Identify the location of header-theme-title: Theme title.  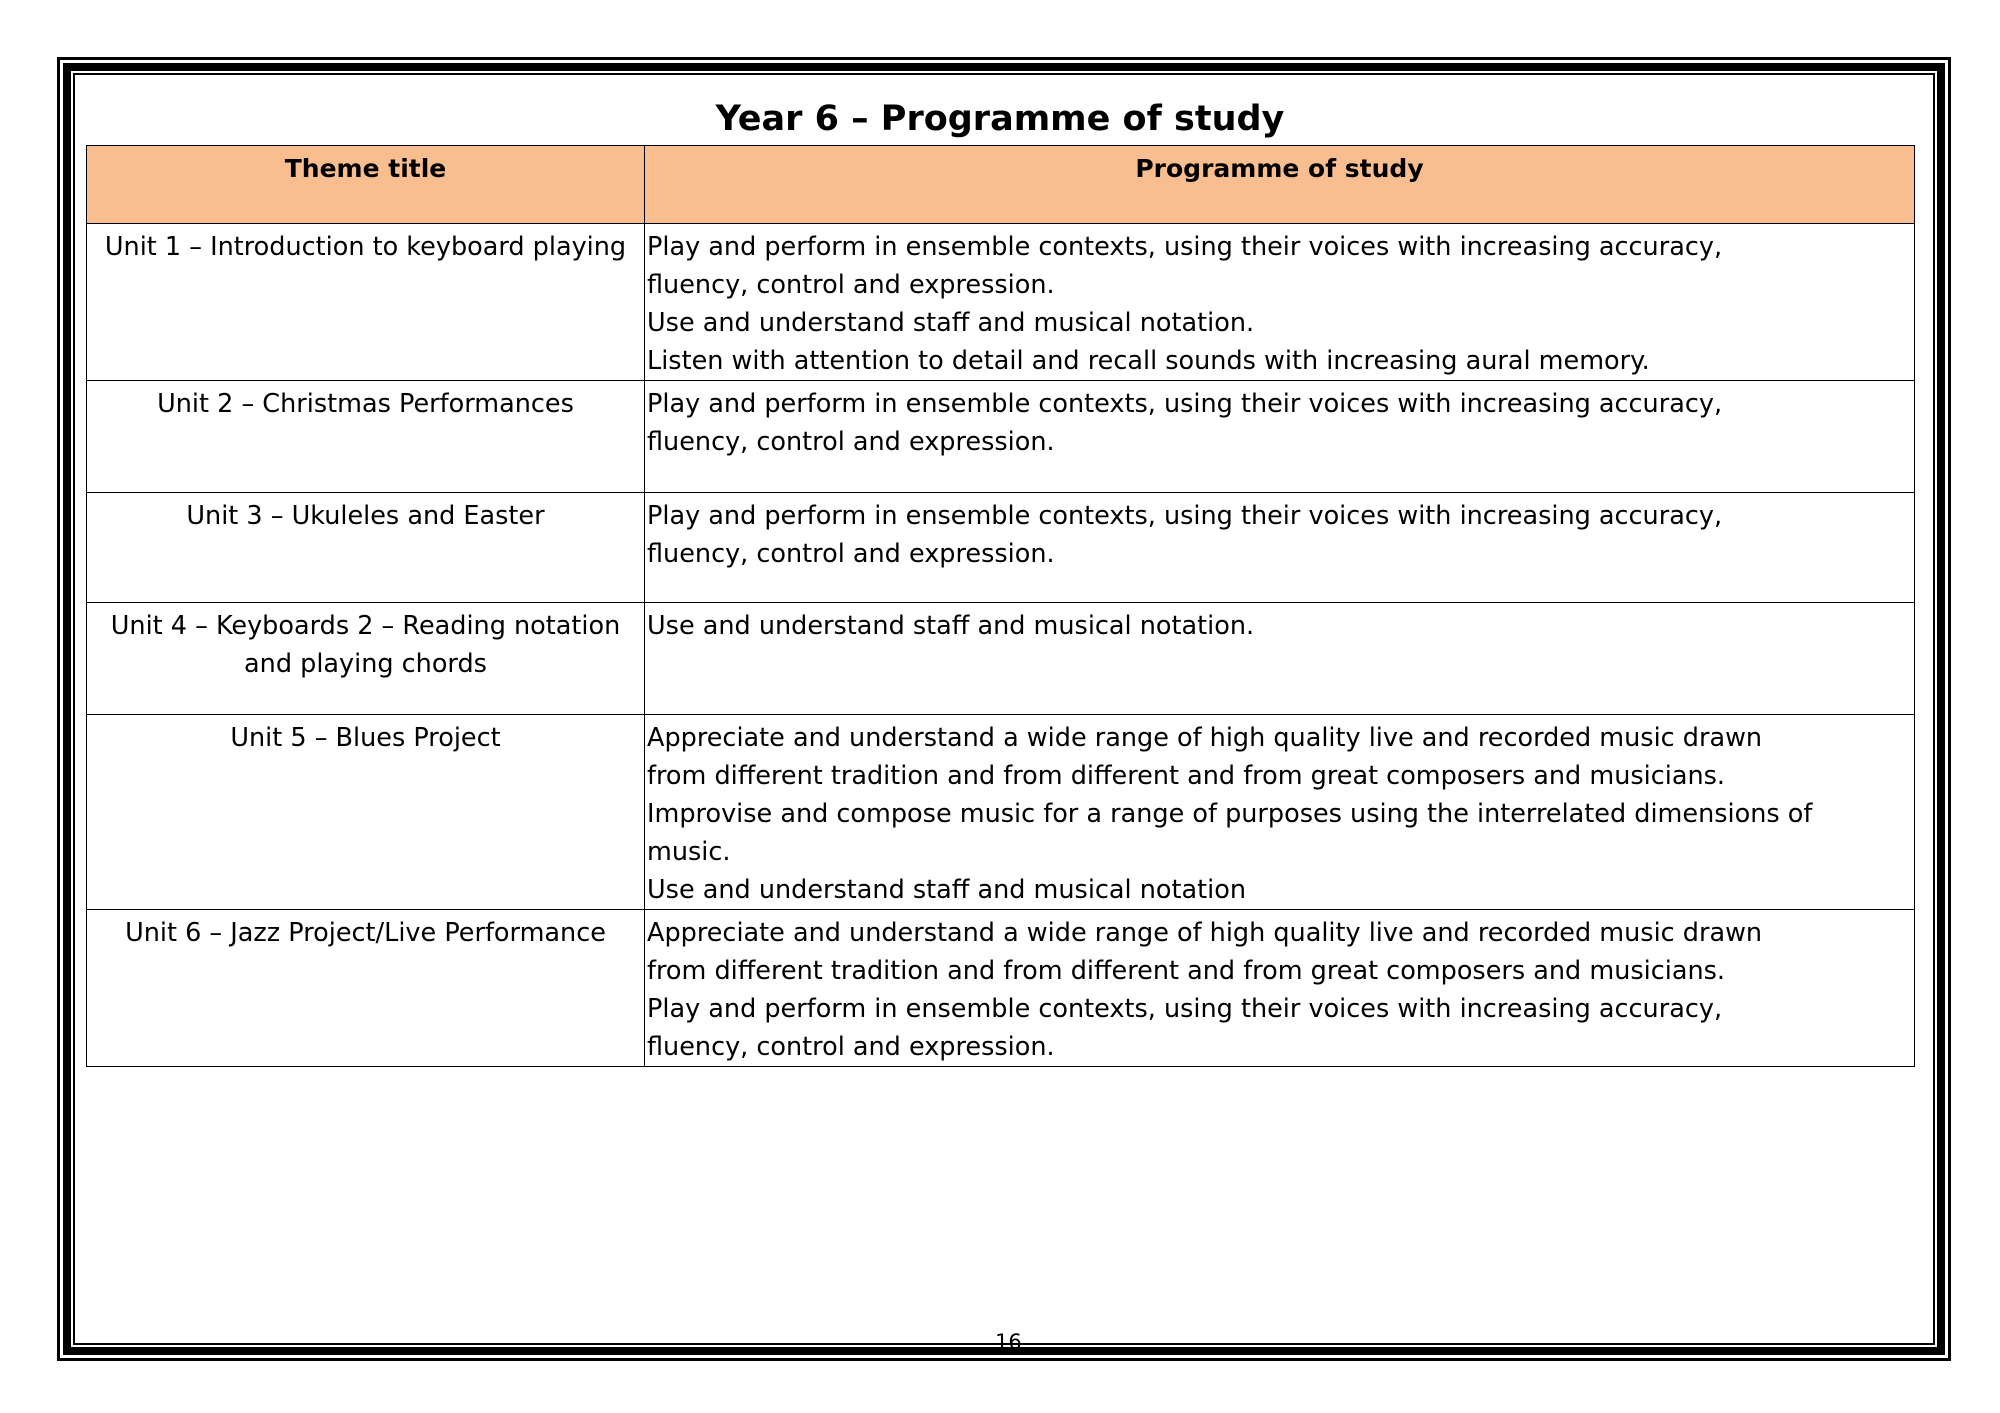
(365, 184).